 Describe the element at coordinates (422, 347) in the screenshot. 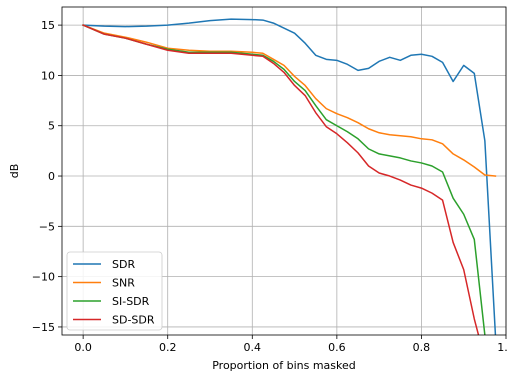

I see `x-tick-label: 0.8` at that location.